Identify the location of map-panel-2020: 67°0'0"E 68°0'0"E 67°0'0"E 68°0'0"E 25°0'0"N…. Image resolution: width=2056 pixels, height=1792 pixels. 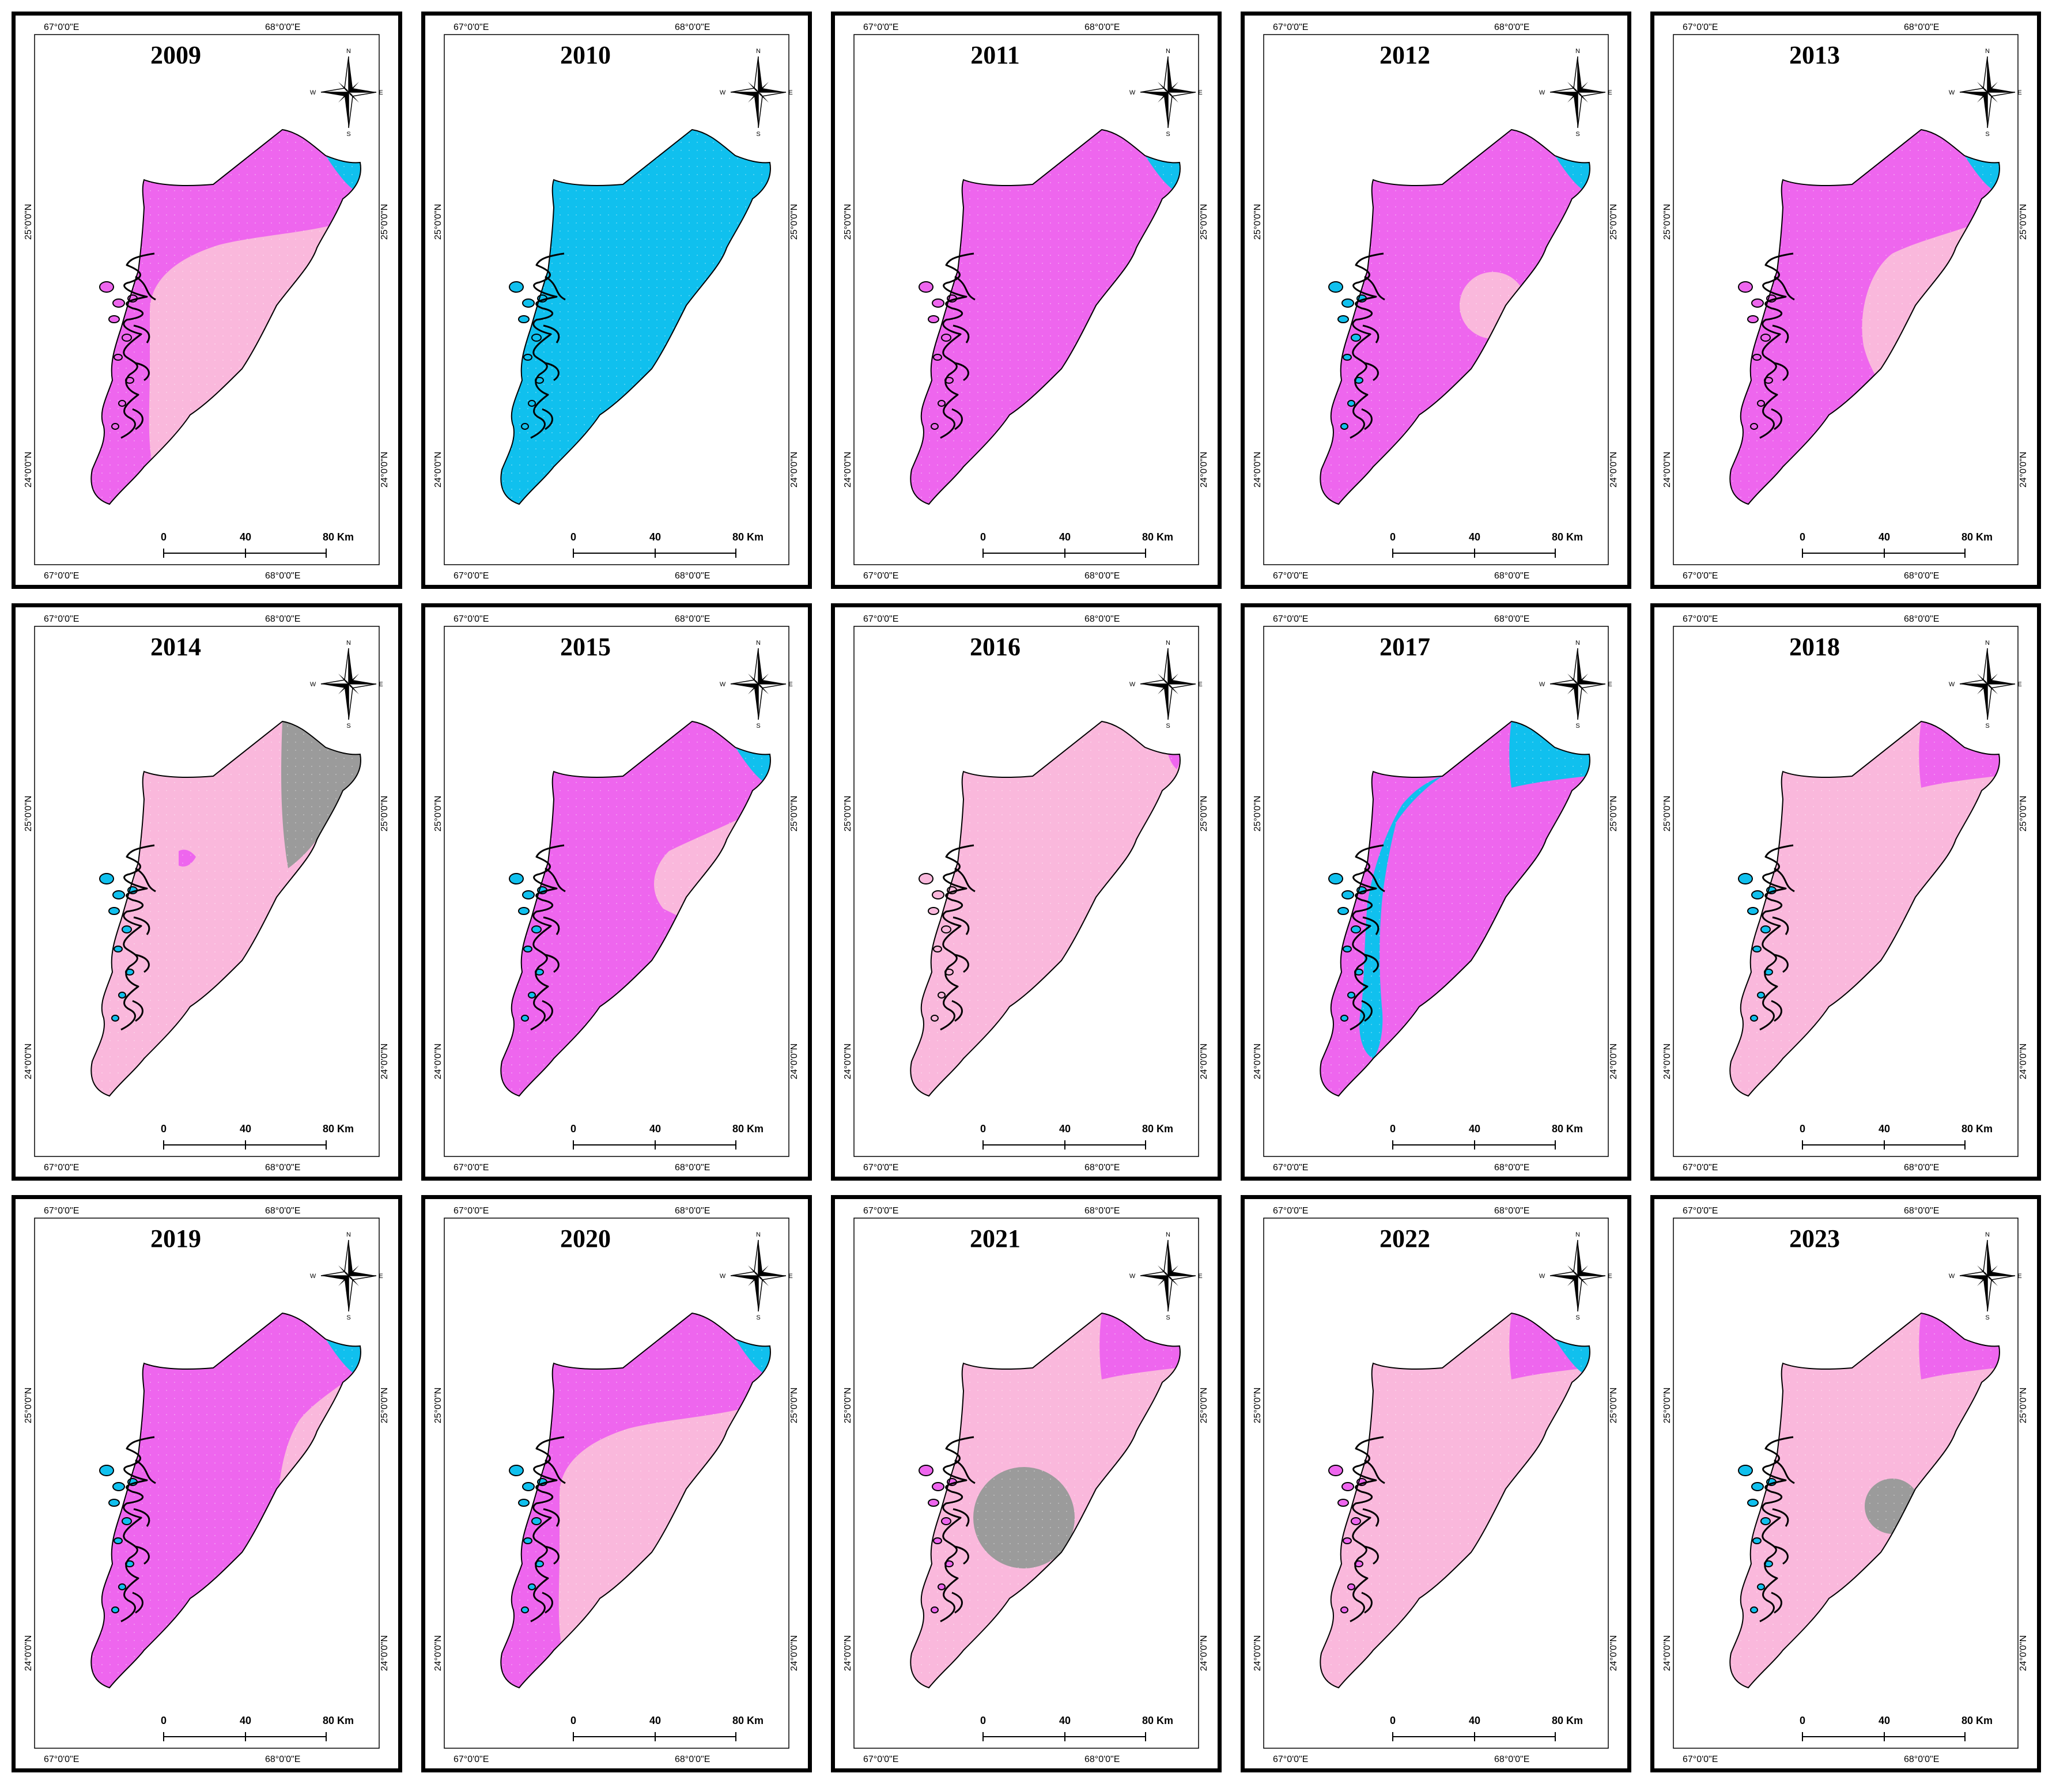
(617, 1483).